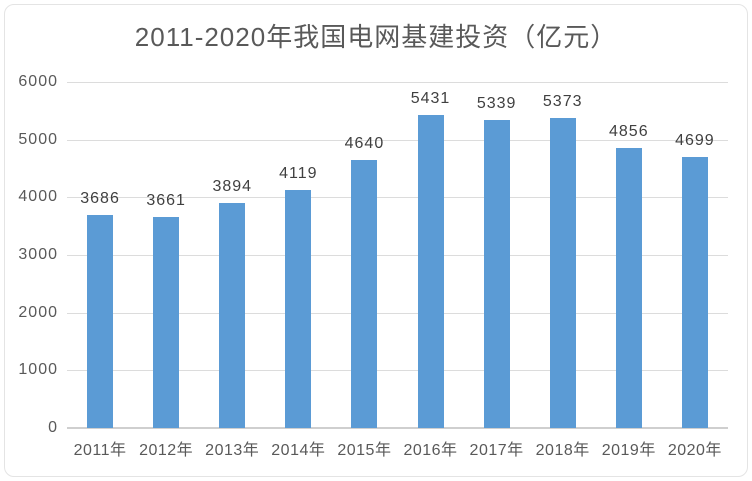 The height and width of the screenshot is (481, 752). I want to click on bar-group-2017年: 5339, so click(497, 255).